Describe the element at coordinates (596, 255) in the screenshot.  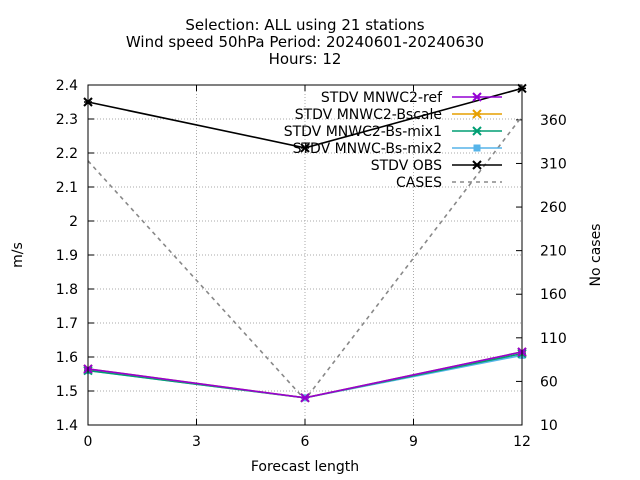
I see `y2-axis-label: No cases` at that location.